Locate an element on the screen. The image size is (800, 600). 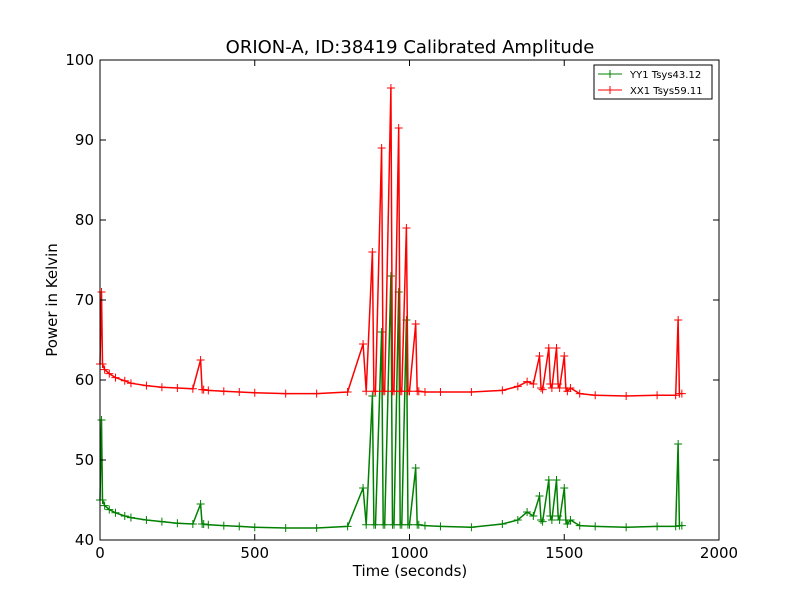
y-tick-label: 40 is located at coordinates (84, 540).